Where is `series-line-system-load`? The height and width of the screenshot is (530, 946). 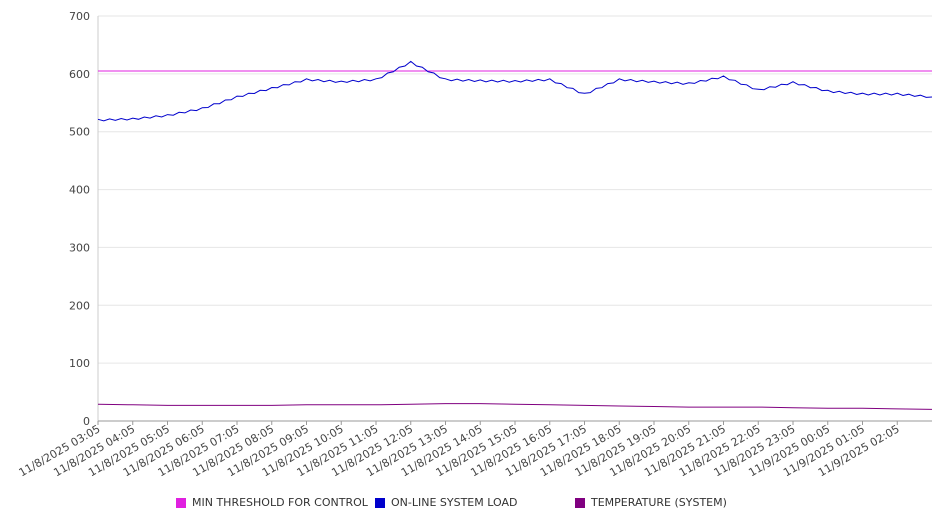
series-line-system-load is located at coordinates (515, 91).